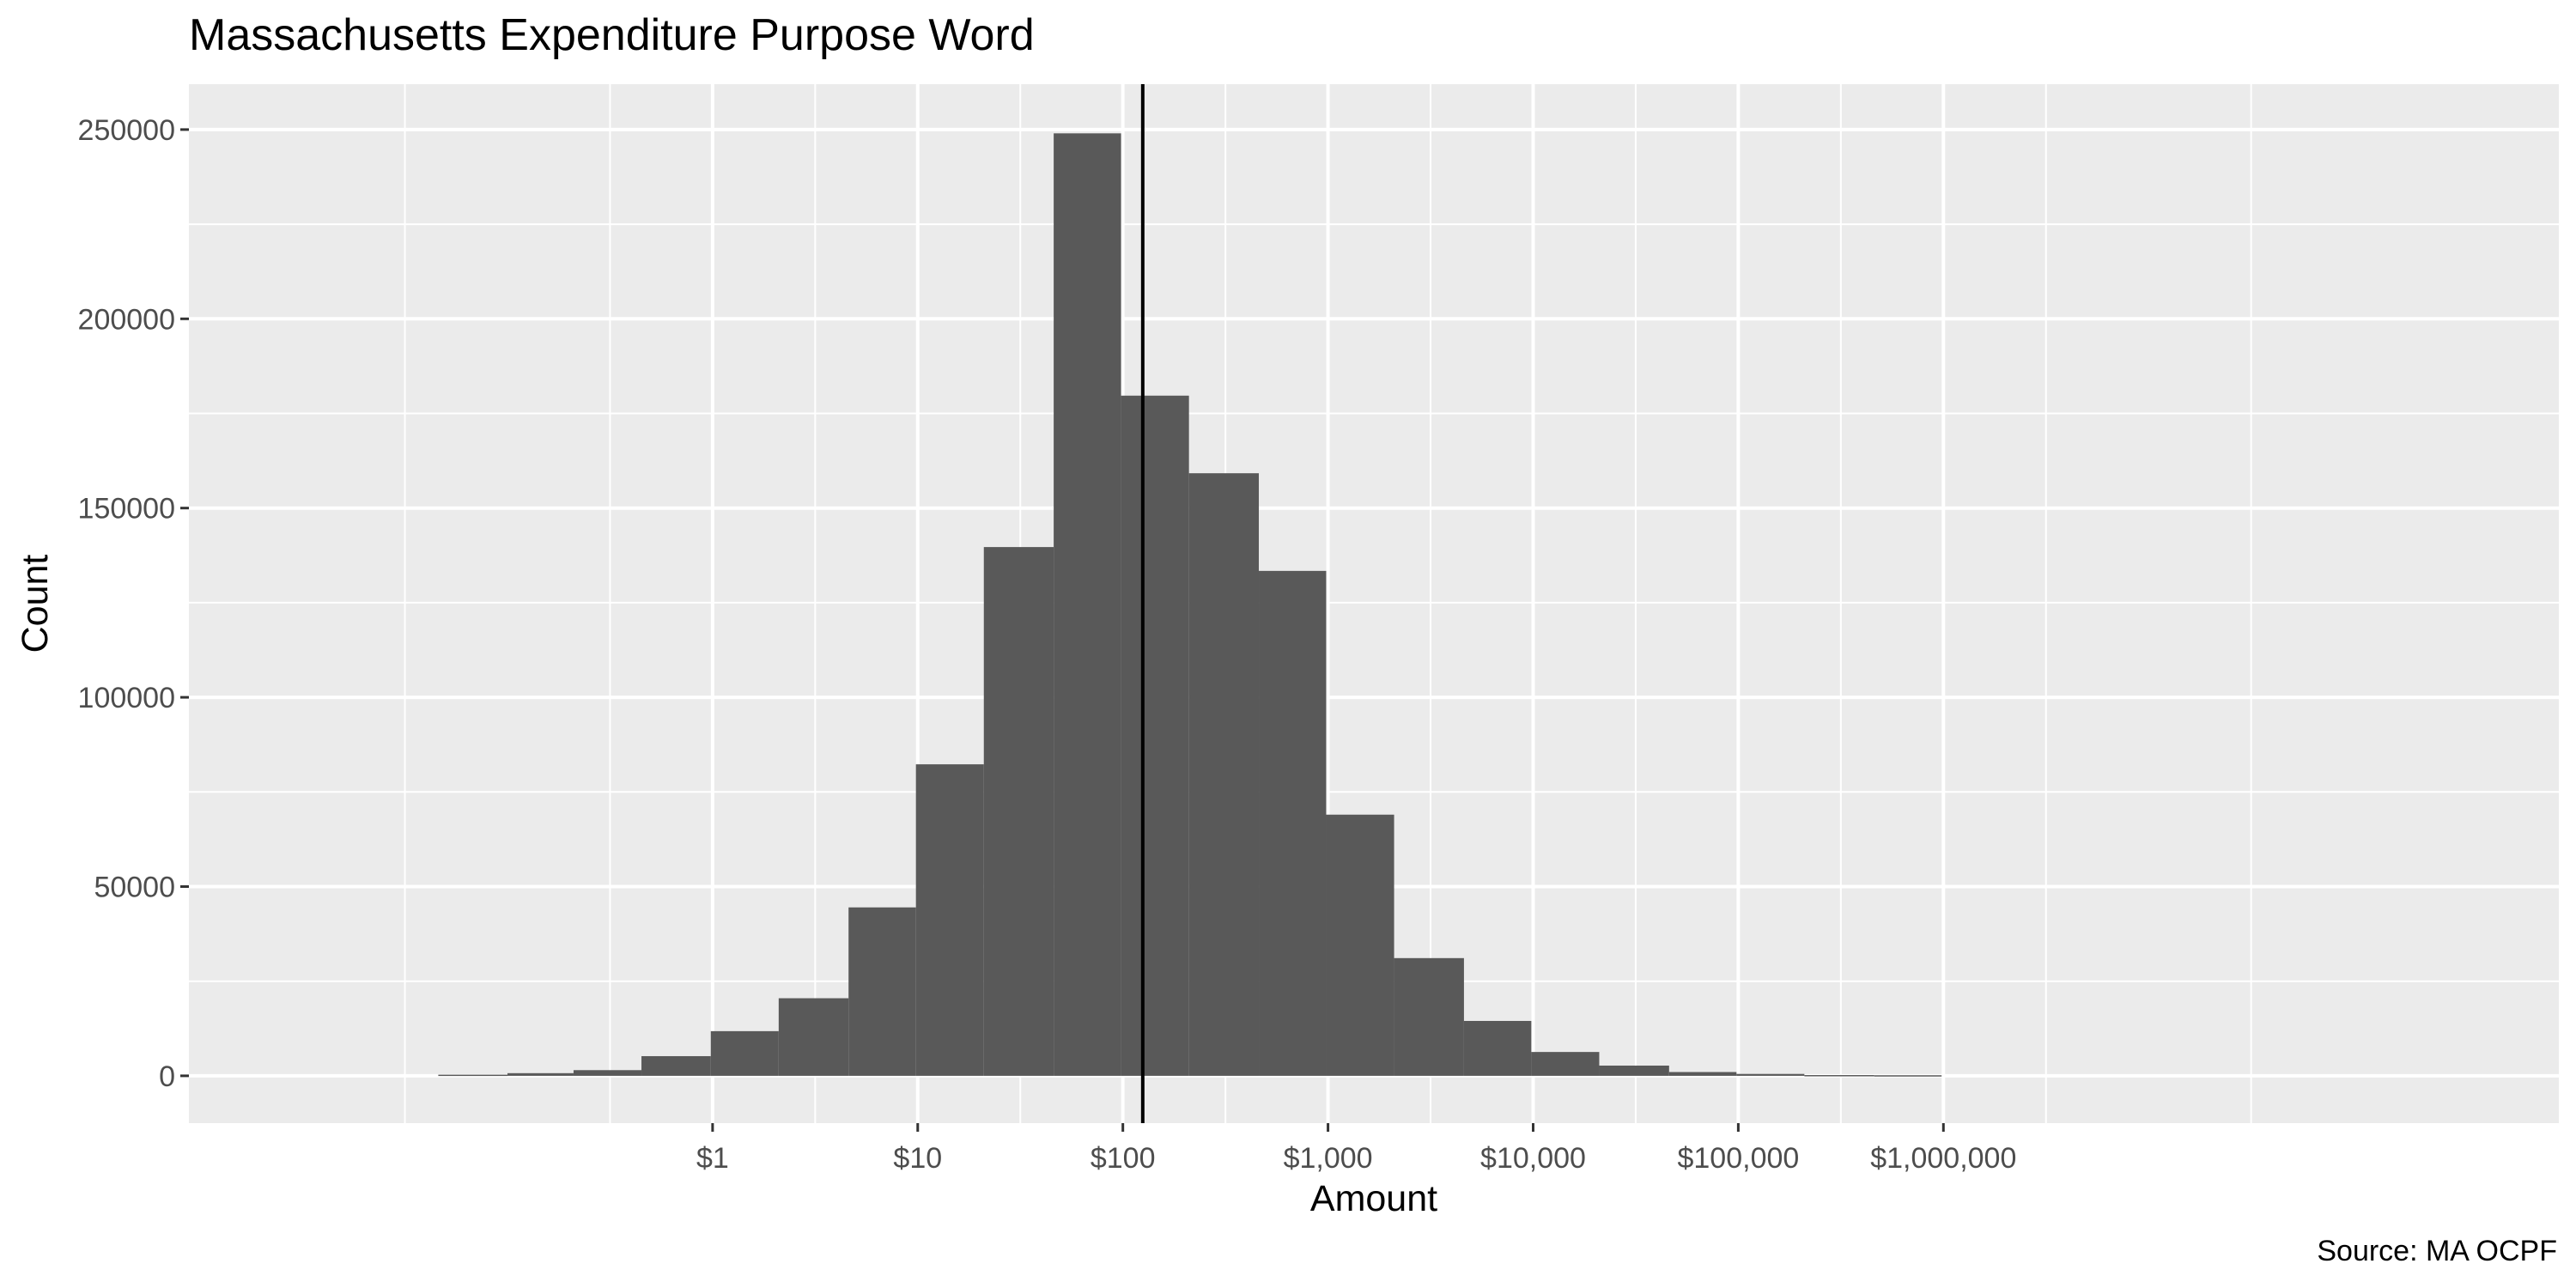  Describe the element at coordinates (1328, 1158) in the screenshot. I see `x-tick-label: $1,000` at that location.